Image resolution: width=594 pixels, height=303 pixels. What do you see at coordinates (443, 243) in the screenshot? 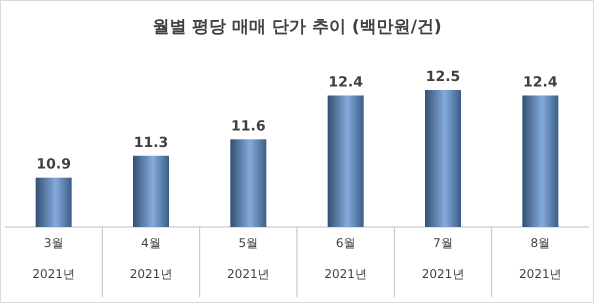
I see `x-tick-label: 7월` at bounding box center [443, 243].